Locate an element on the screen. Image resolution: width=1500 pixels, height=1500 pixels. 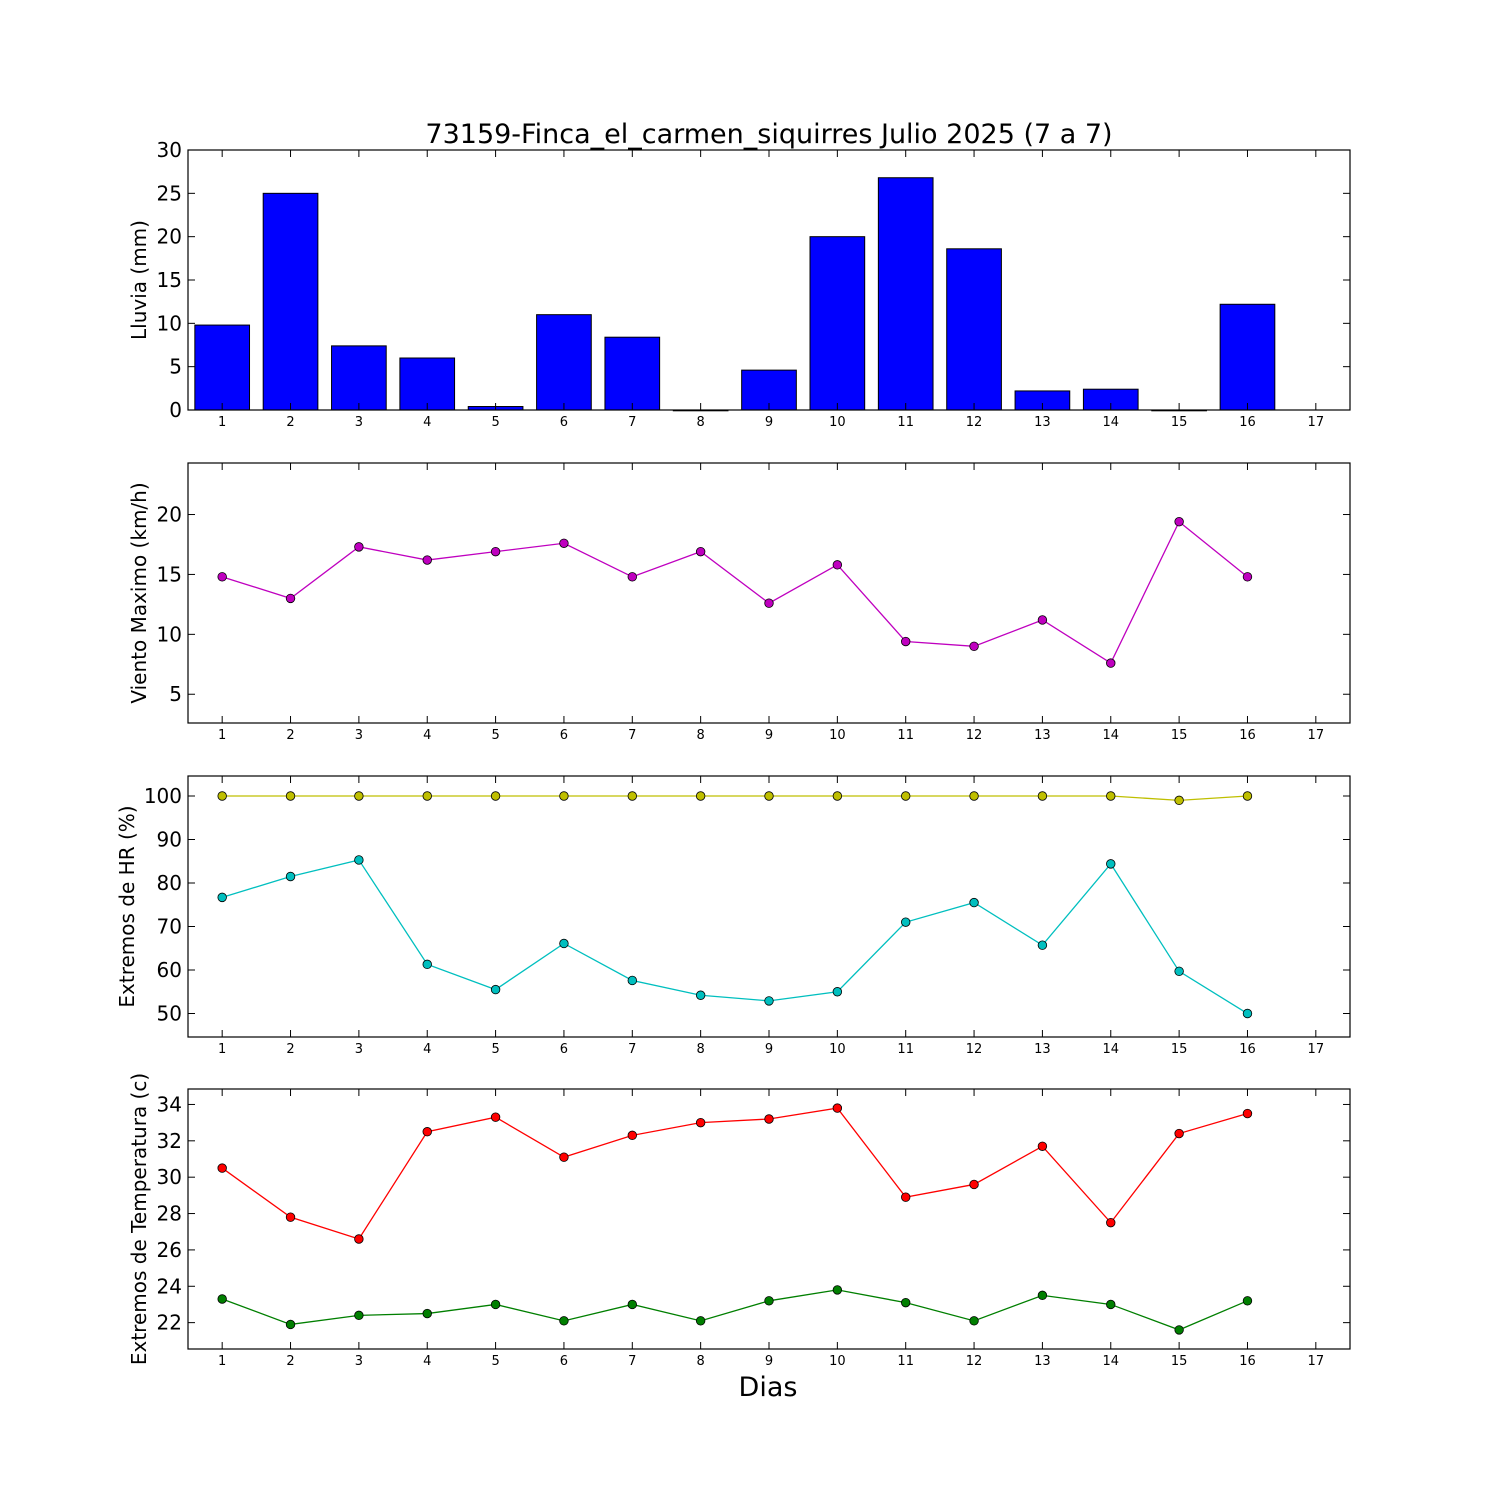
x-axis-label: Dias is located at coordinates (768, 1387).